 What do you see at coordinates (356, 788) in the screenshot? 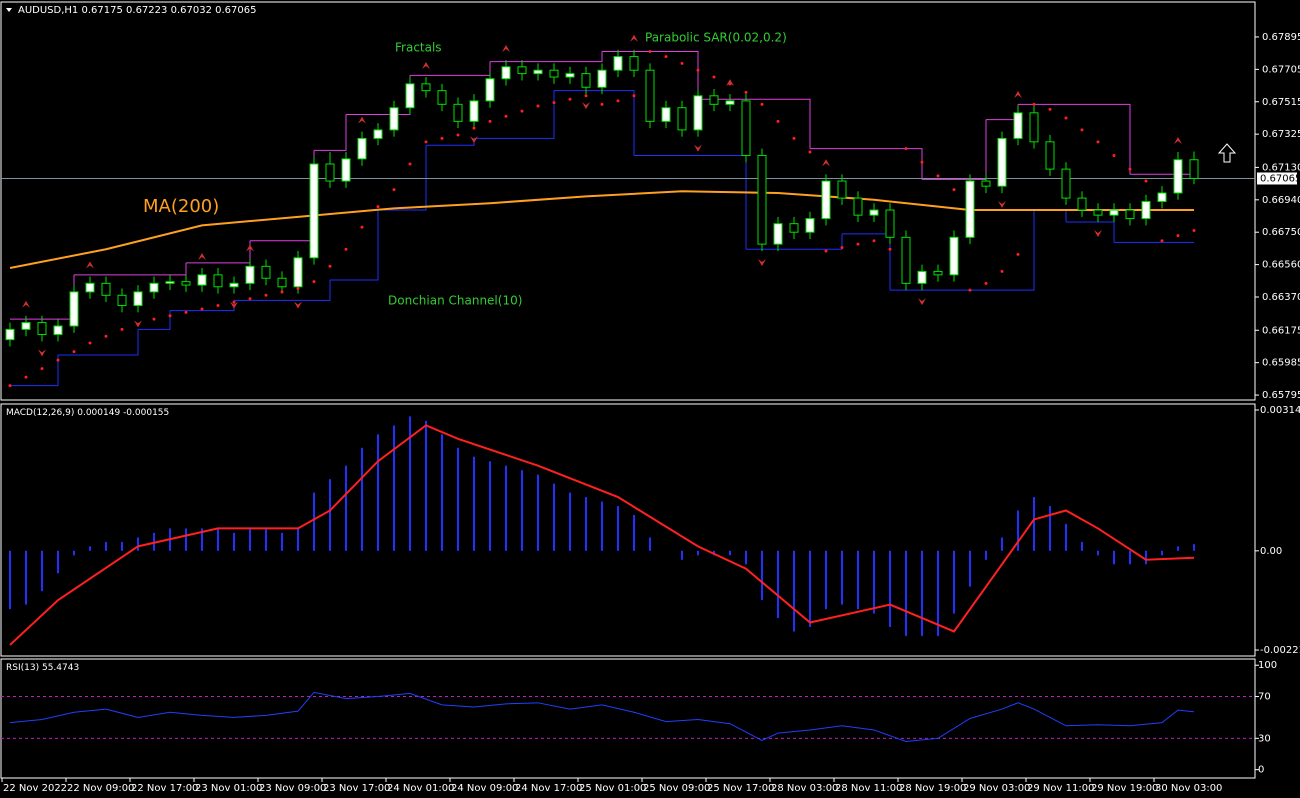
I see `x-tick-label: 23 Nov 17:00` at bounding box center [356, 788].